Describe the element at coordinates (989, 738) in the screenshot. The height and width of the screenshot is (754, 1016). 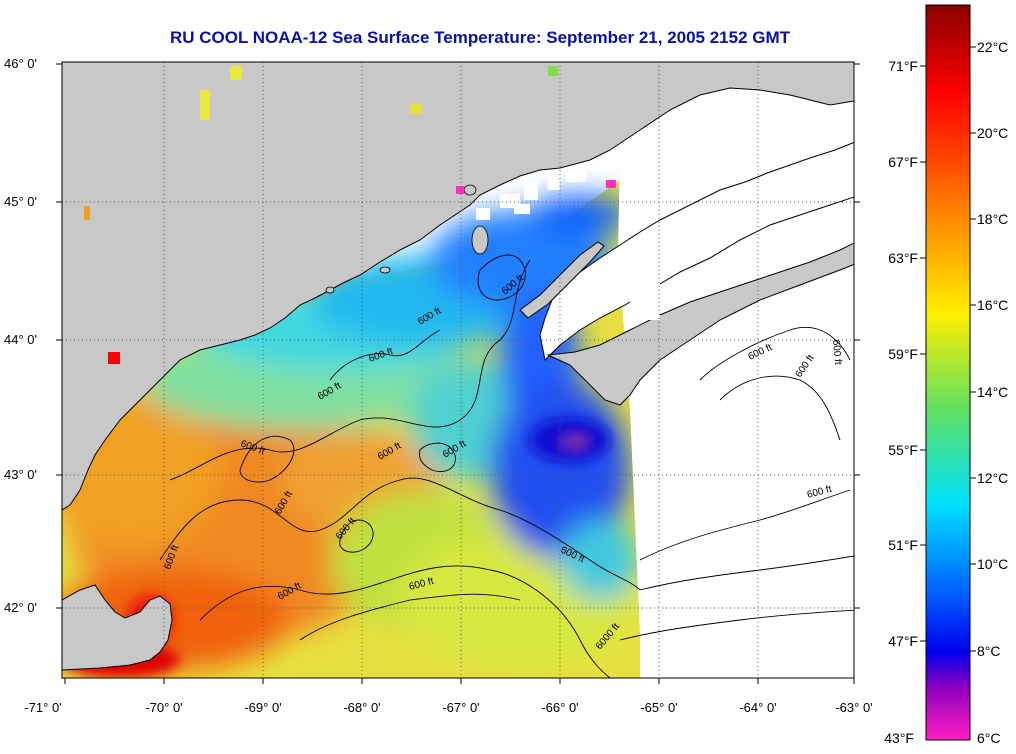
I see `cb-celsius-9: 6°C` at that location.